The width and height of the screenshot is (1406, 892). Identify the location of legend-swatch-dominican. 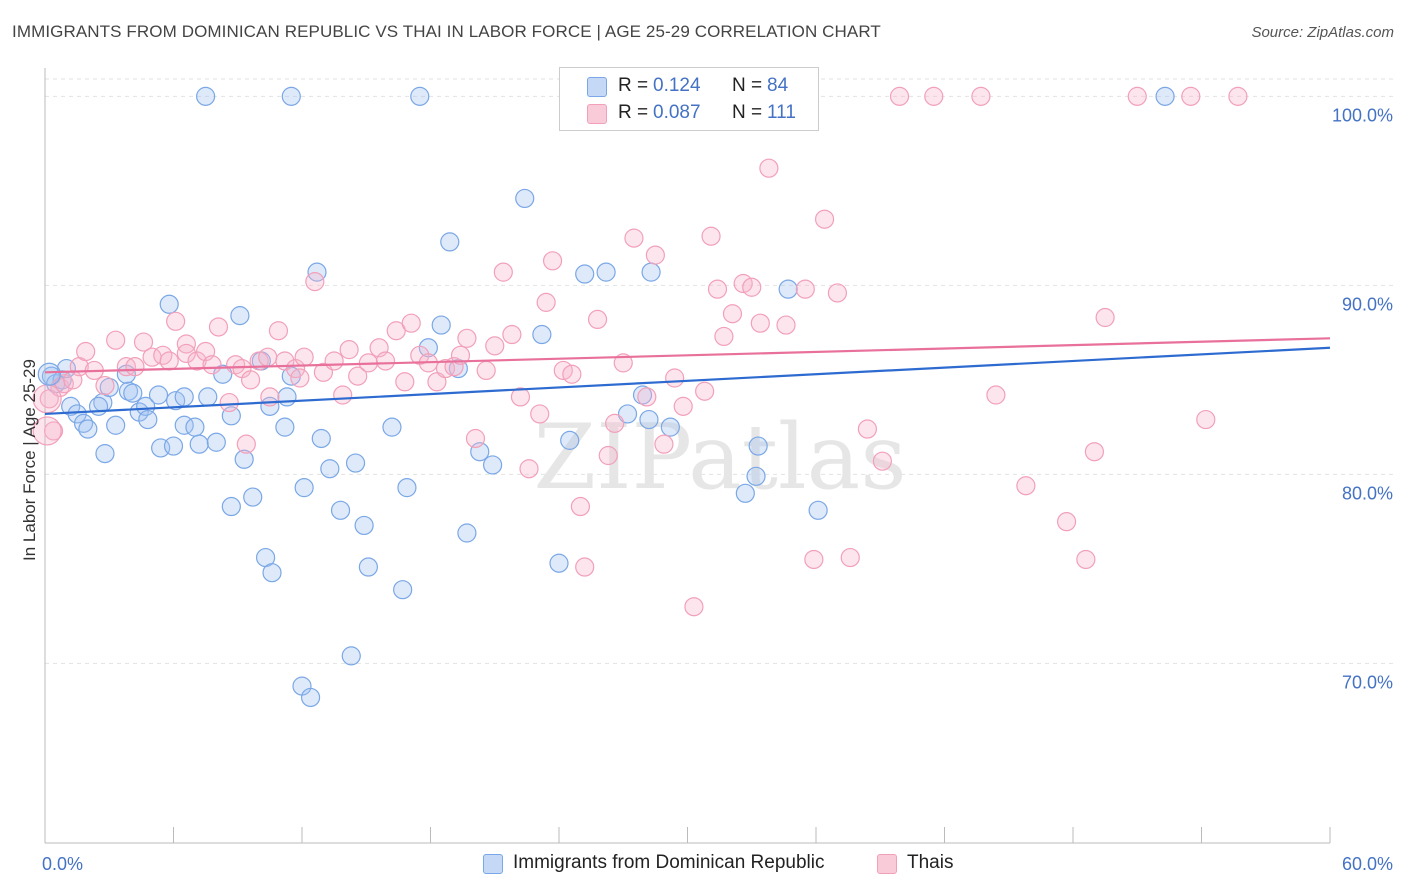
(597, 87).